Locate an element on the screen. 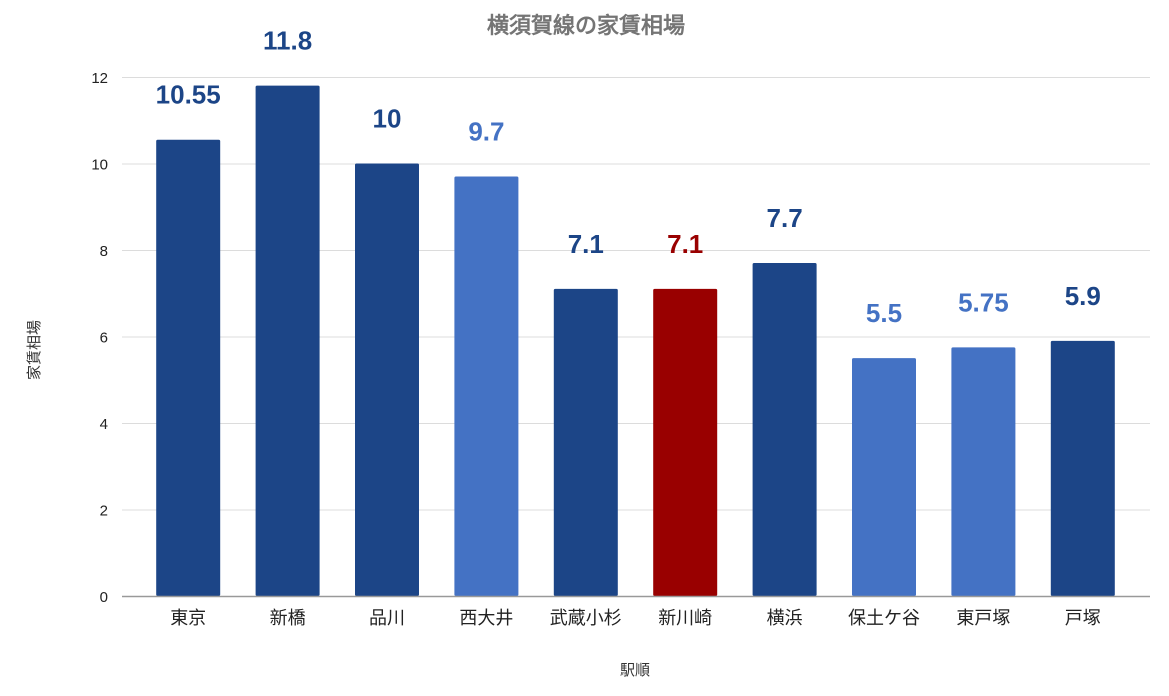 The height and width of the screenshot is (696, 1169). x-tick-label: 品川 is located at coordinates (387, 618).